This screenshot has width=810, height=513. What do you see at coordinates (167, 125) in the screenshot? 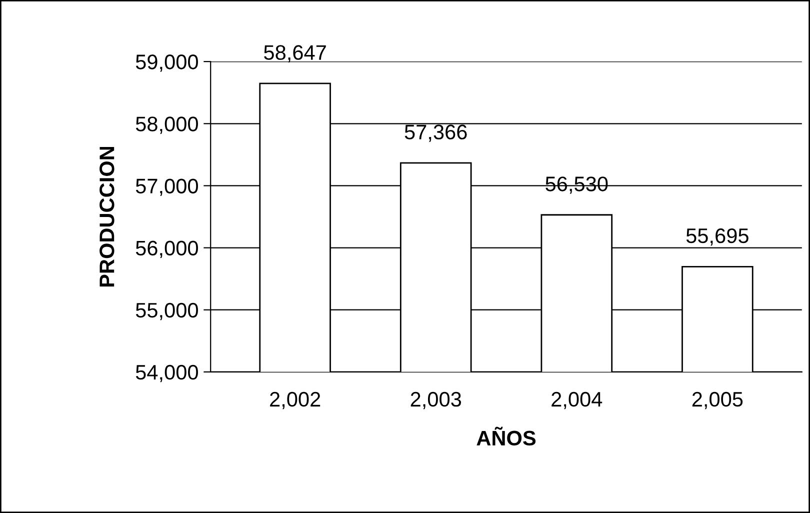
I see `y-tick-label: 58,000` at bounding box center [167, 125].